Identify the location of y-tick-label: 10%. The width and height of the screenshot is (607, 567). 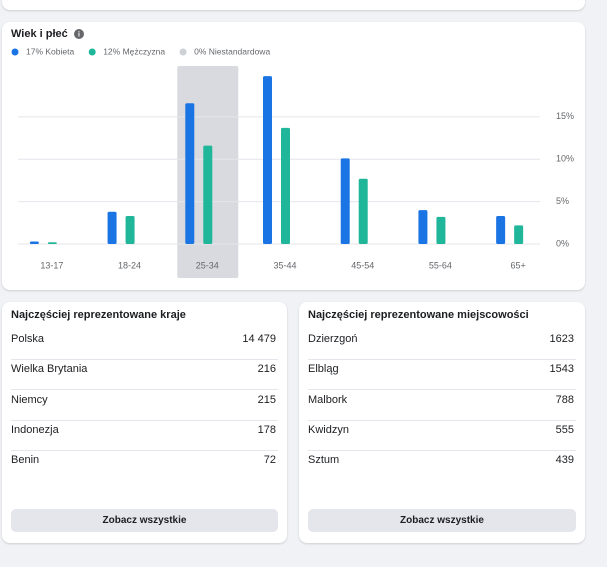
(565, 159).